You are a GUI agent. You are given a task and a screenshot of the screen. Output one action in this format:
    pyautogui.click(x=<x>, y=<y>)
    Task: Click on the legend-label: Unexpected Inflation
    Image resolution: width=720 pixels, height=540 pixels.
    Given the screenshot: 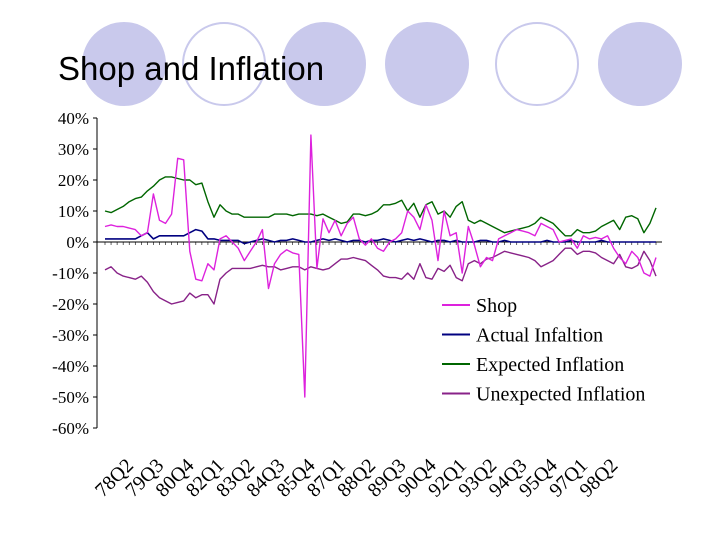 What is the action you would take?
    pyautogui.click(x=560, y=395)
    